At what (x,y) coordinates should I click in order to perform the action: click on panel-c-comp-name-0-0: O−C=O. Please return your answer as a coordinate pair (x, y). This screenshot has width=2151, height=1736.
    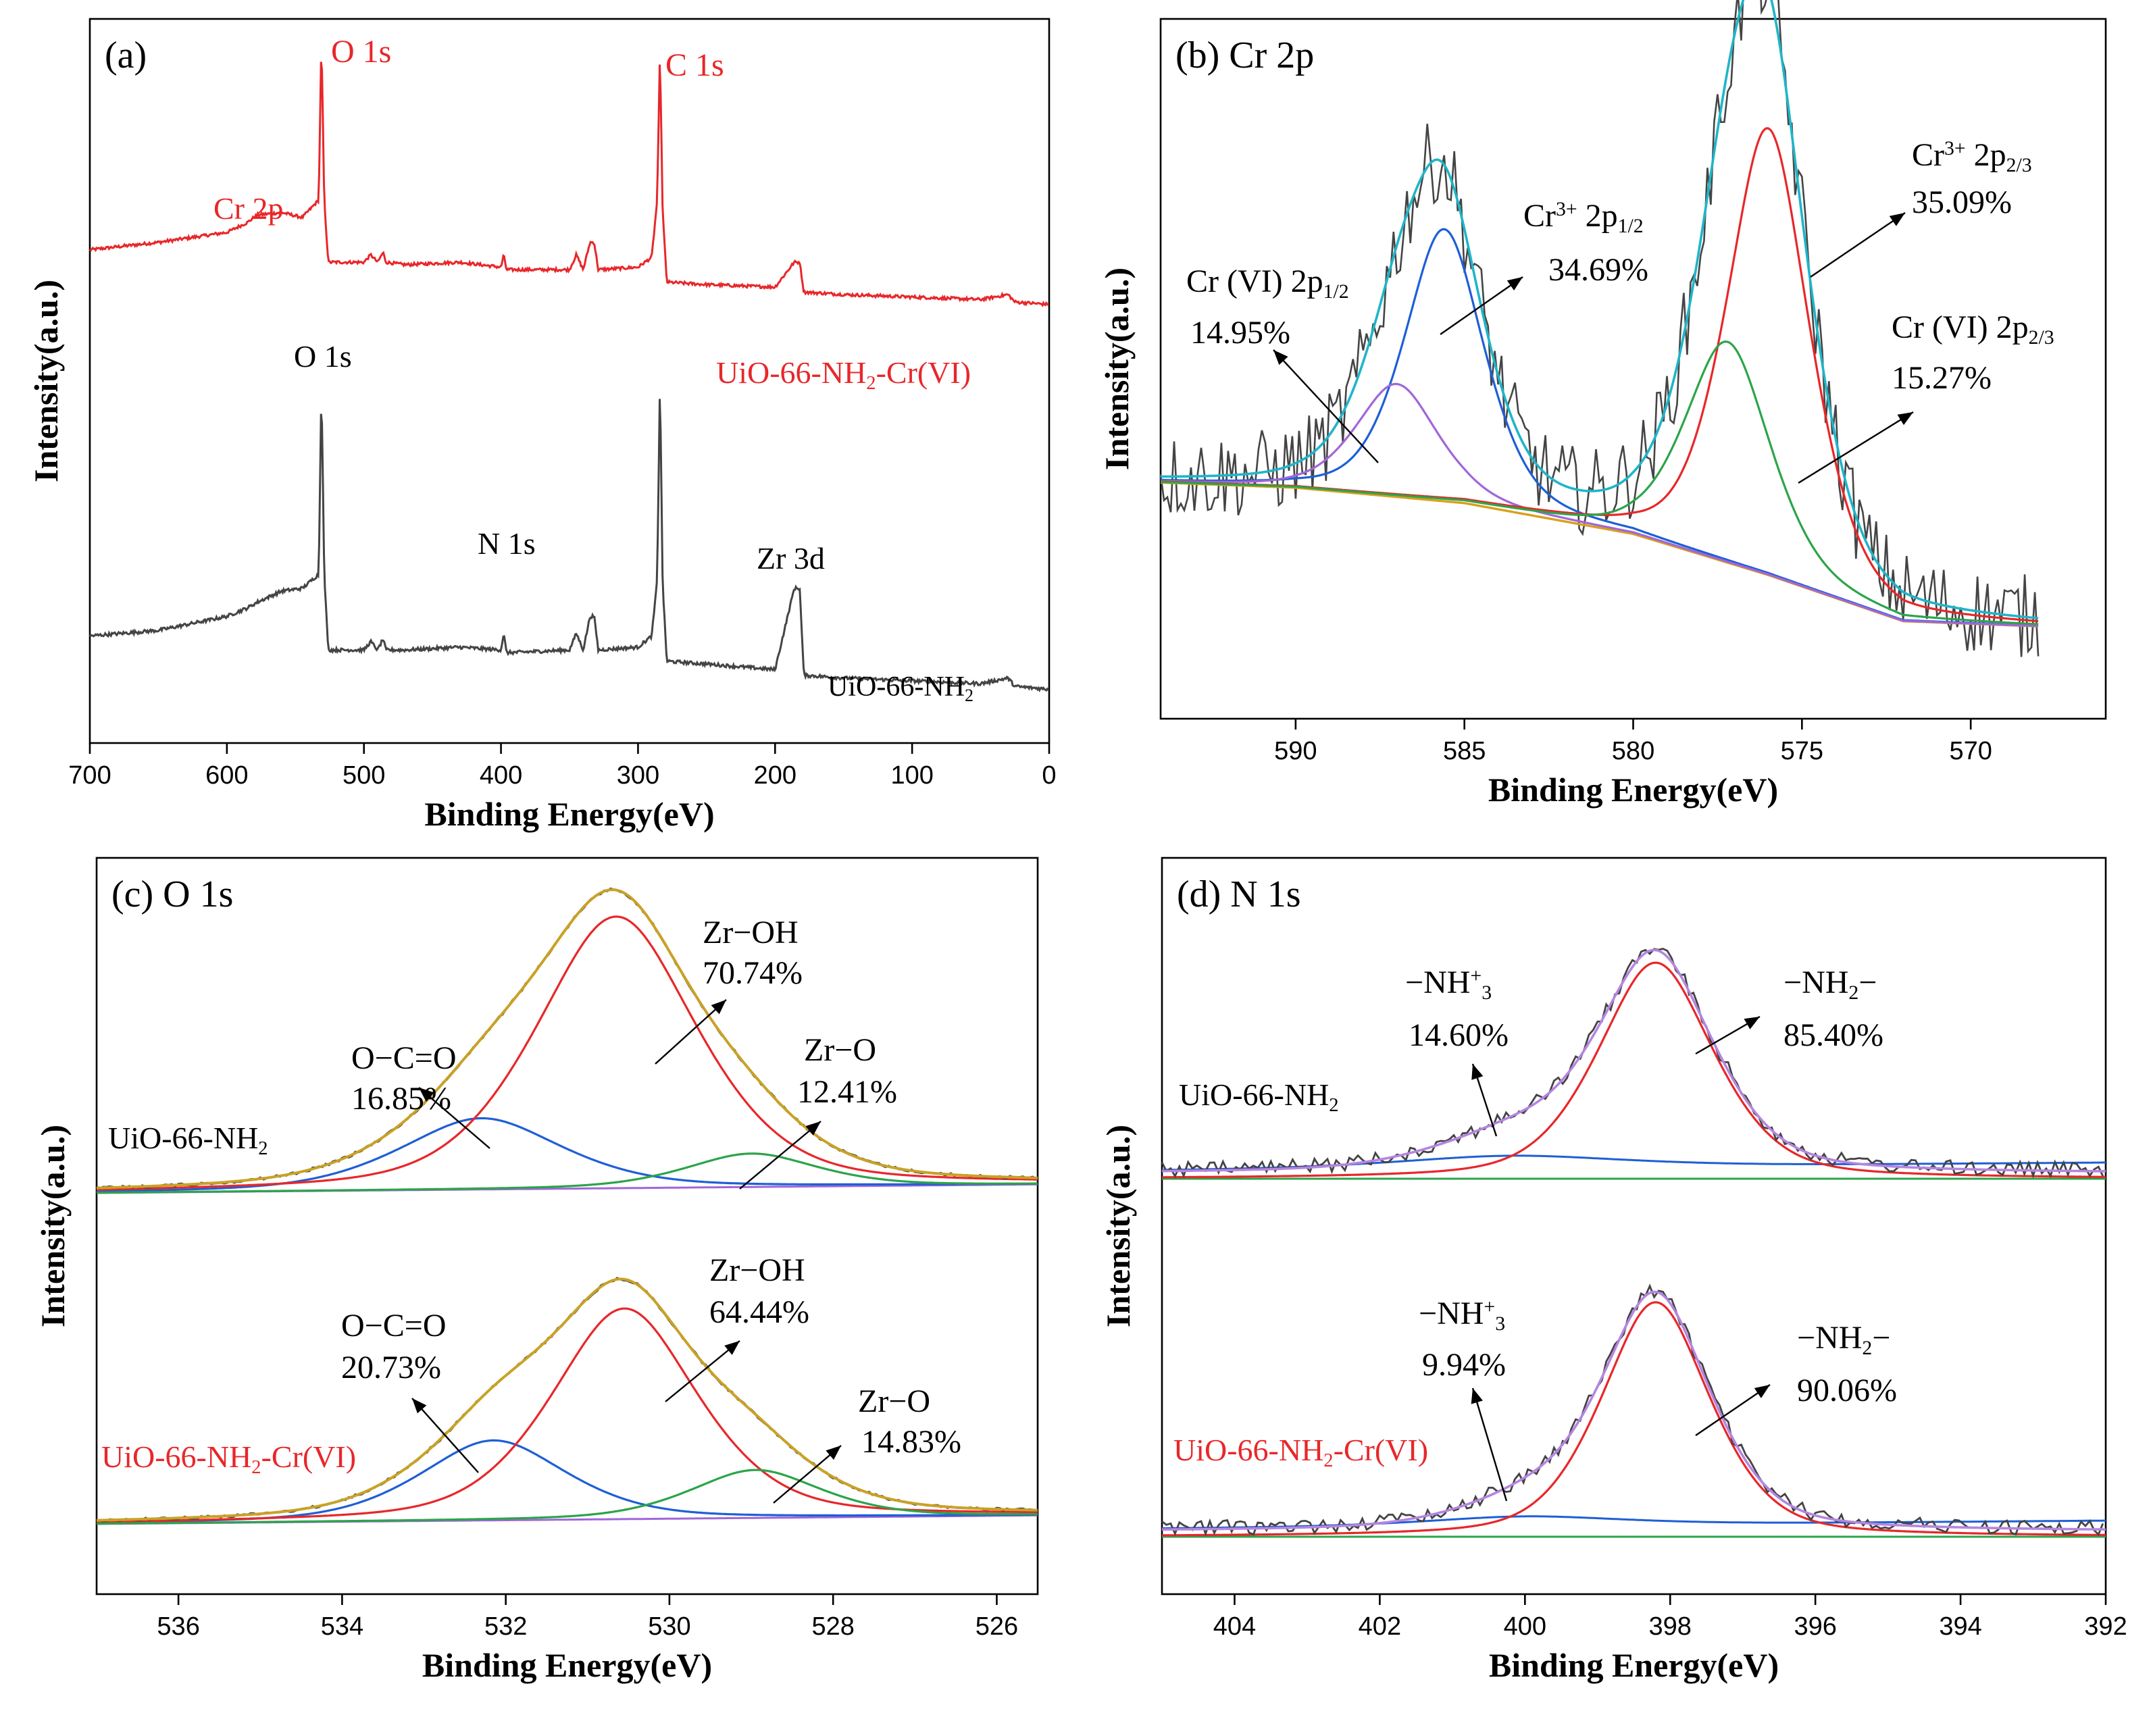
    Looking at the image, I should click on (403, 1058).